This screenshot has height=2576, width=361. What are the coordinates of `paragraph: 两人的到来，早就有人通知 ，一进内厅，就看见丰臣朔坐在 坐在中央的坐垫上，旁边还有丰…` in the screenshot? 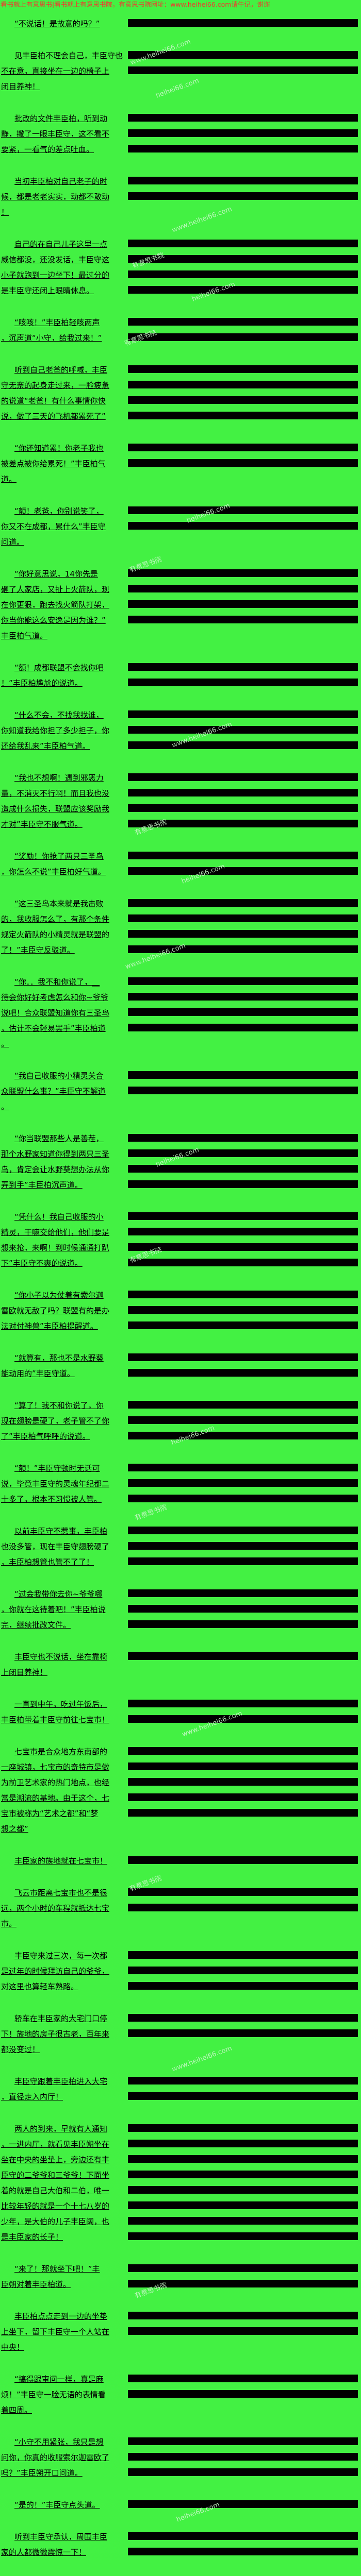 It's located at (180, 2183).